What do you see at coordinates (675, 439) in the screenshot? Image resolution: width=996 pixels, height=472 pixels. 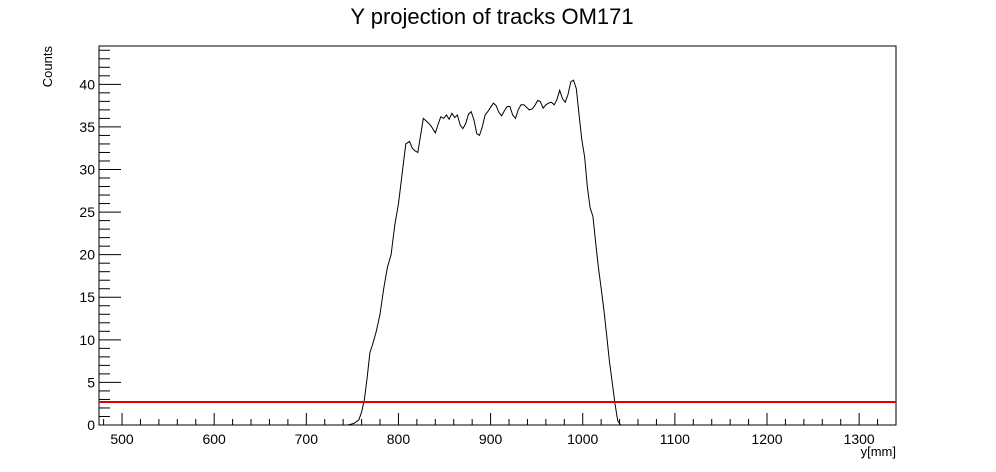 I see `x-tick-label: 1100` at bounding box center [675, 439].